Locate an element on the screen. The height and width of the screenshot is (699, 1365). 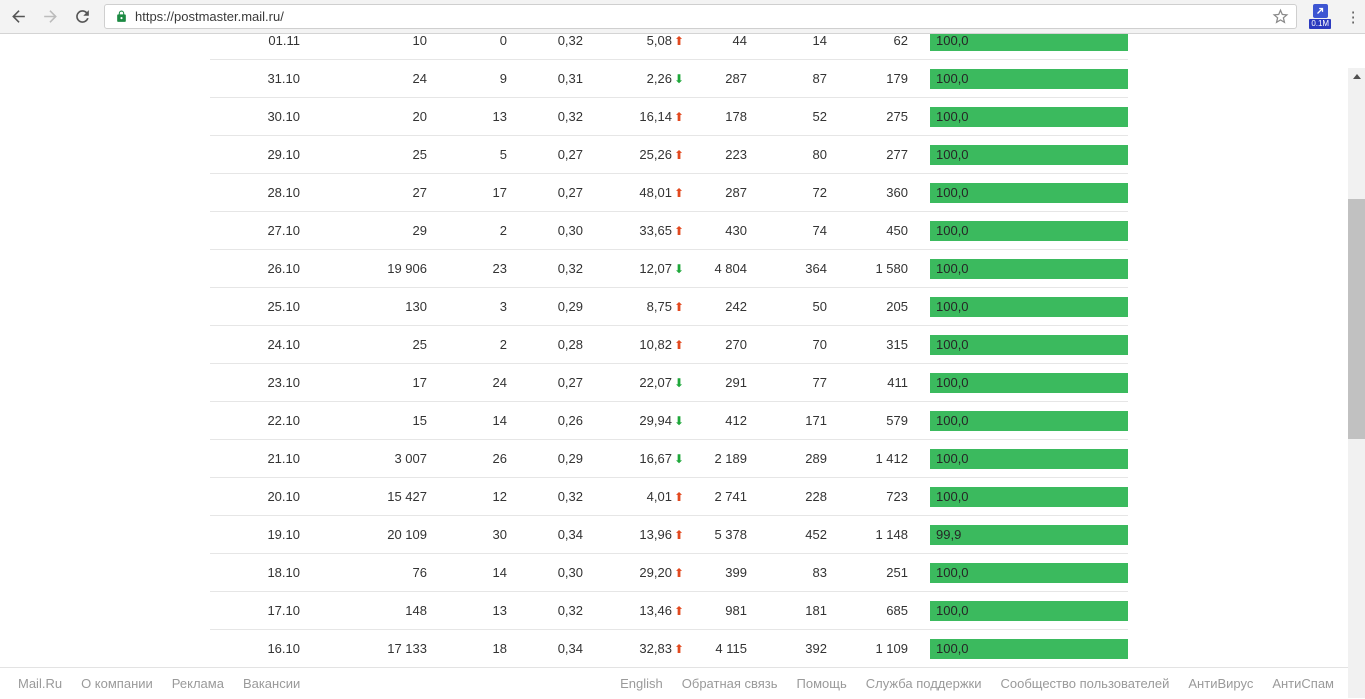
delta-value: 48,01 is located at coordinates (655, 192).